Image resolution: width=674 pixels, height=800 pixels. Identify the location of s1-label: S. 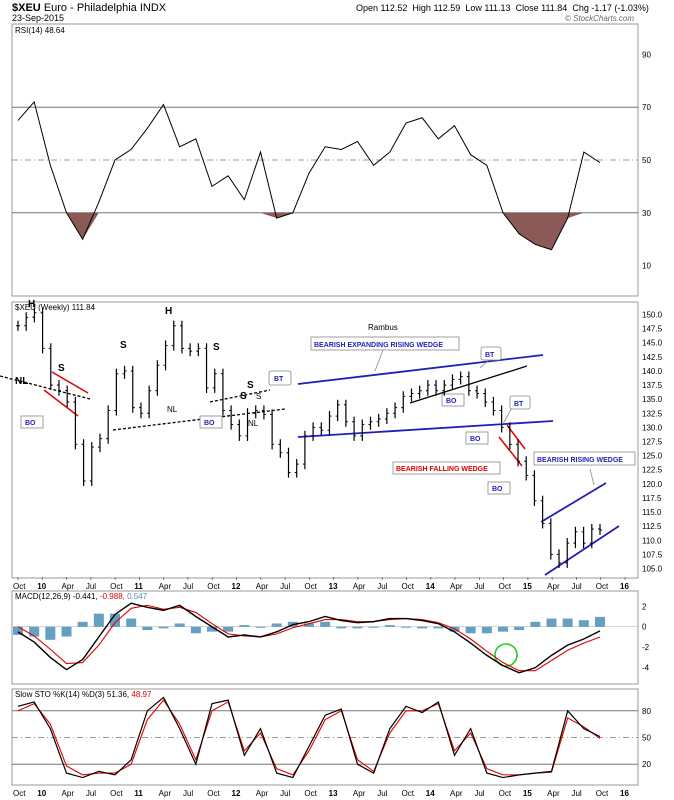
(61, 368).